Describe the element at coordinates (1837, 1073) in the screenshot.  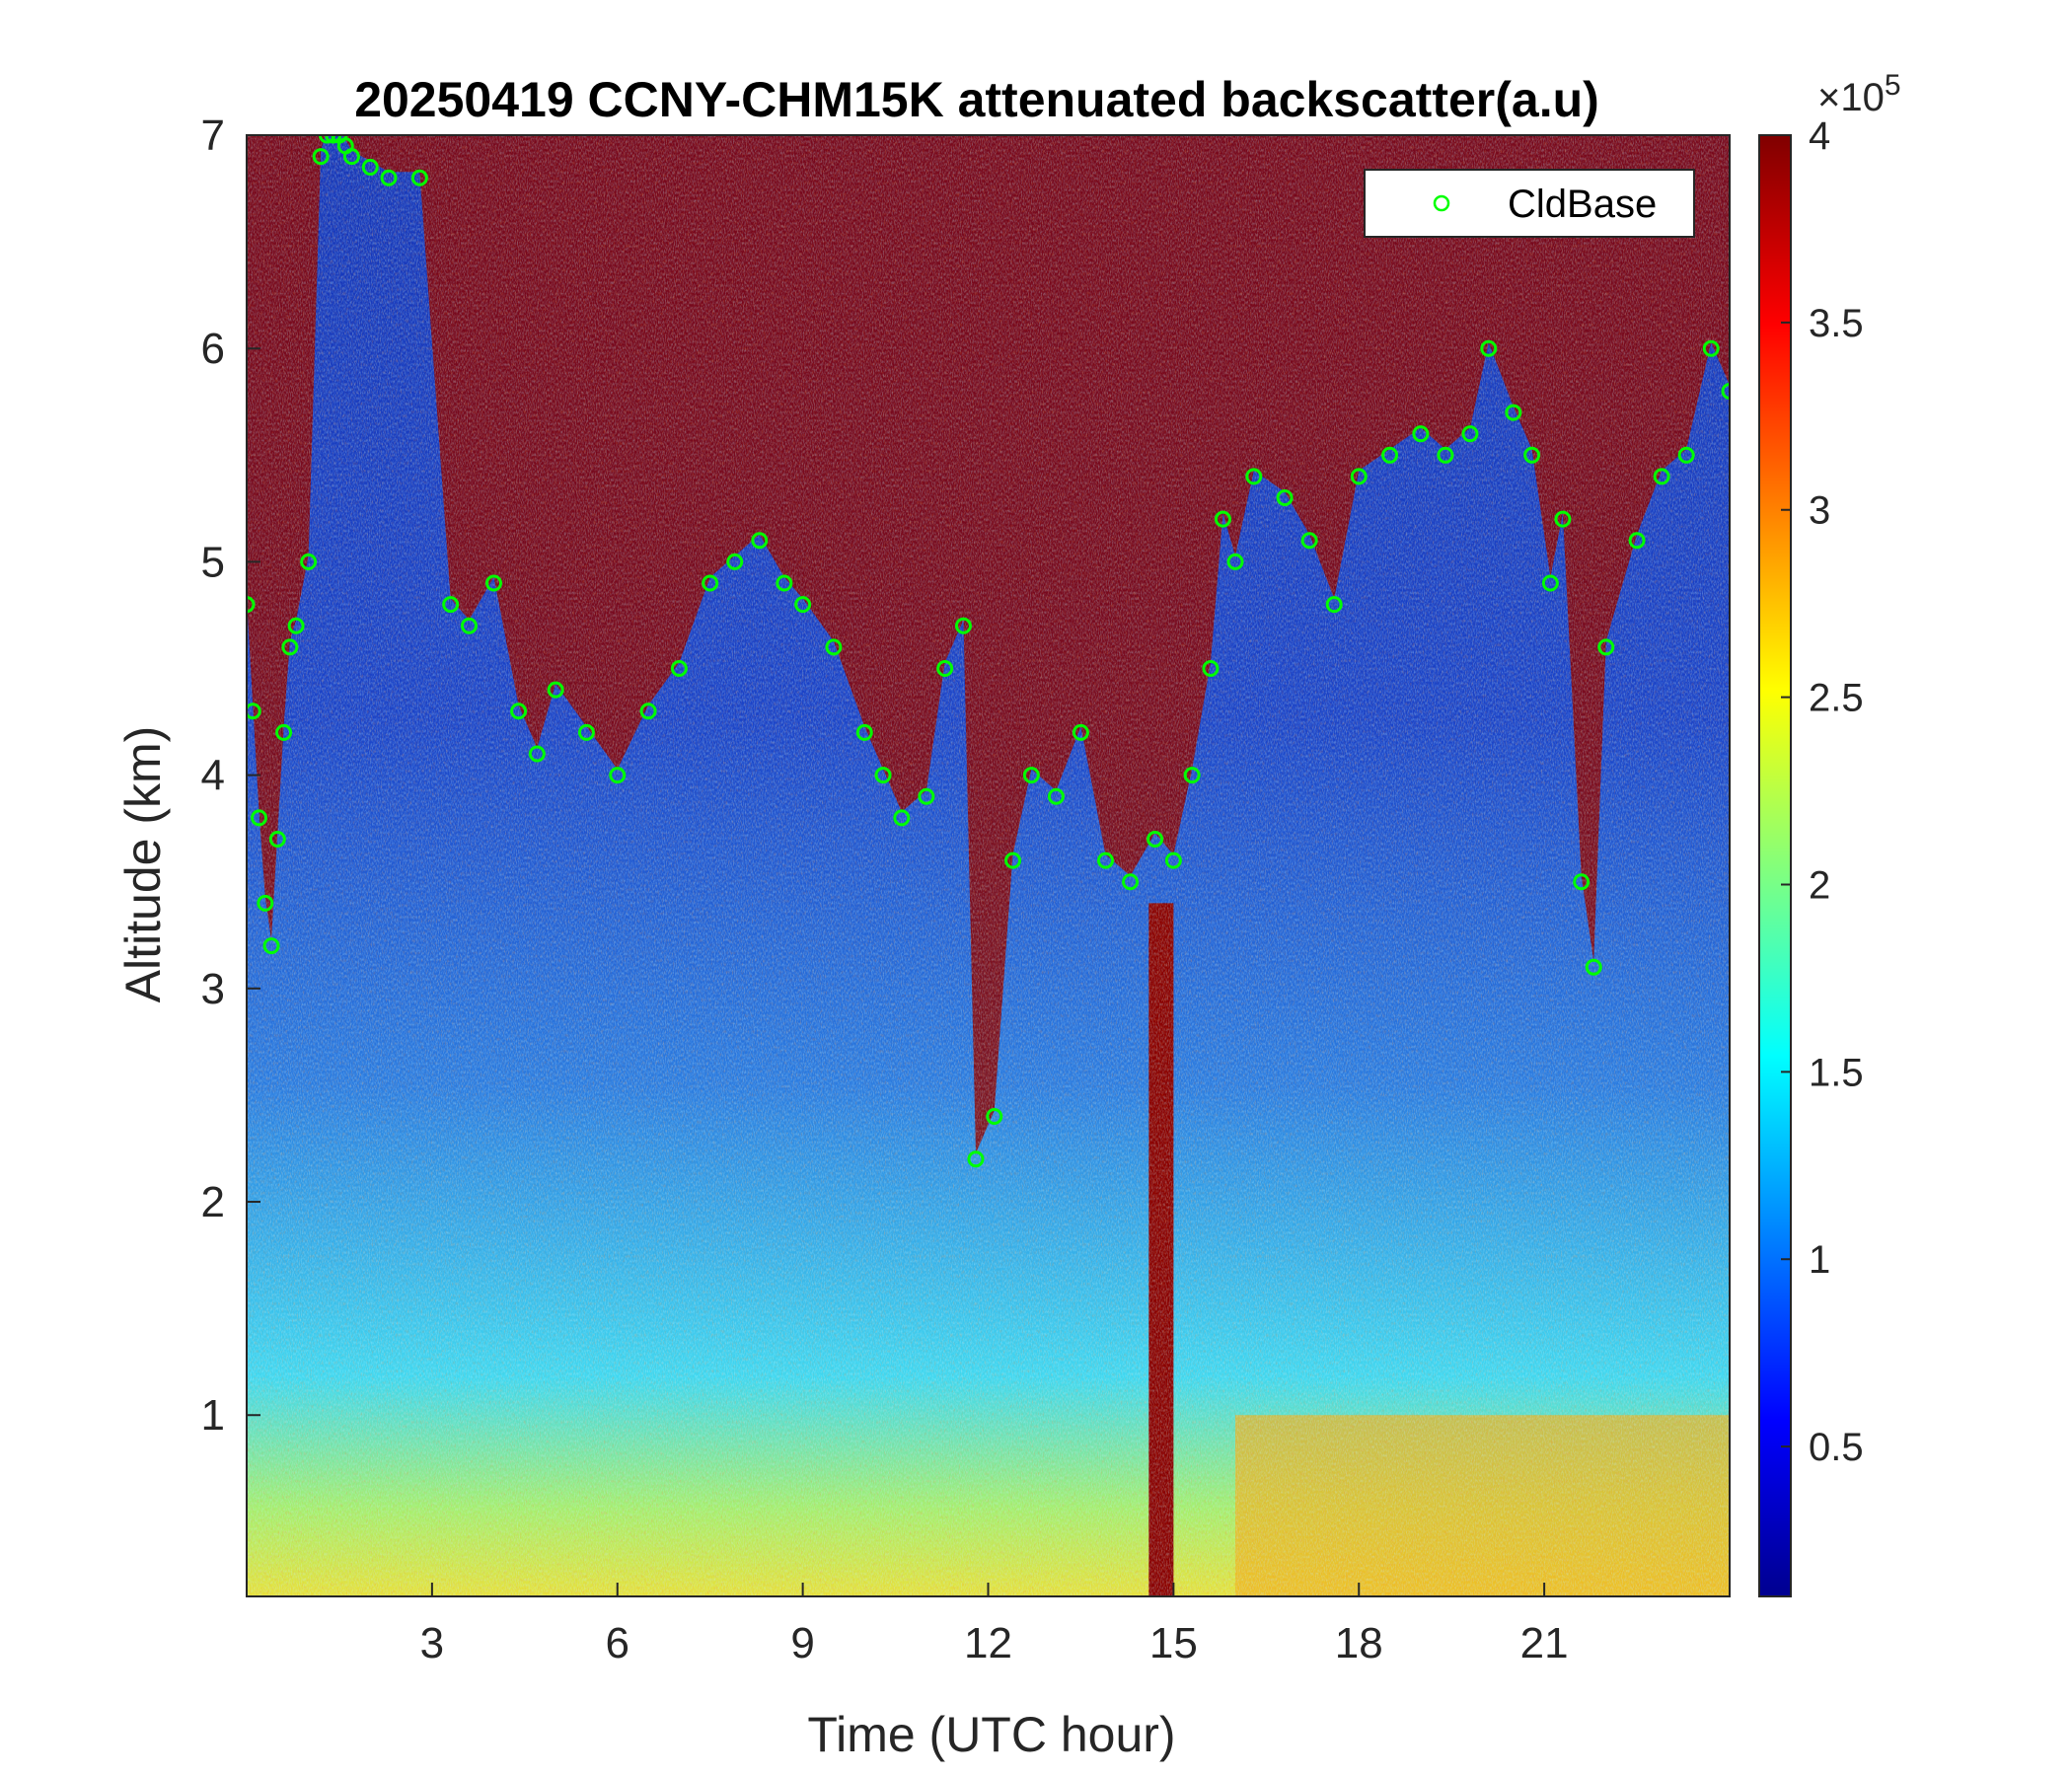
I see `colorbar-tick-label: 1.5` at that location.